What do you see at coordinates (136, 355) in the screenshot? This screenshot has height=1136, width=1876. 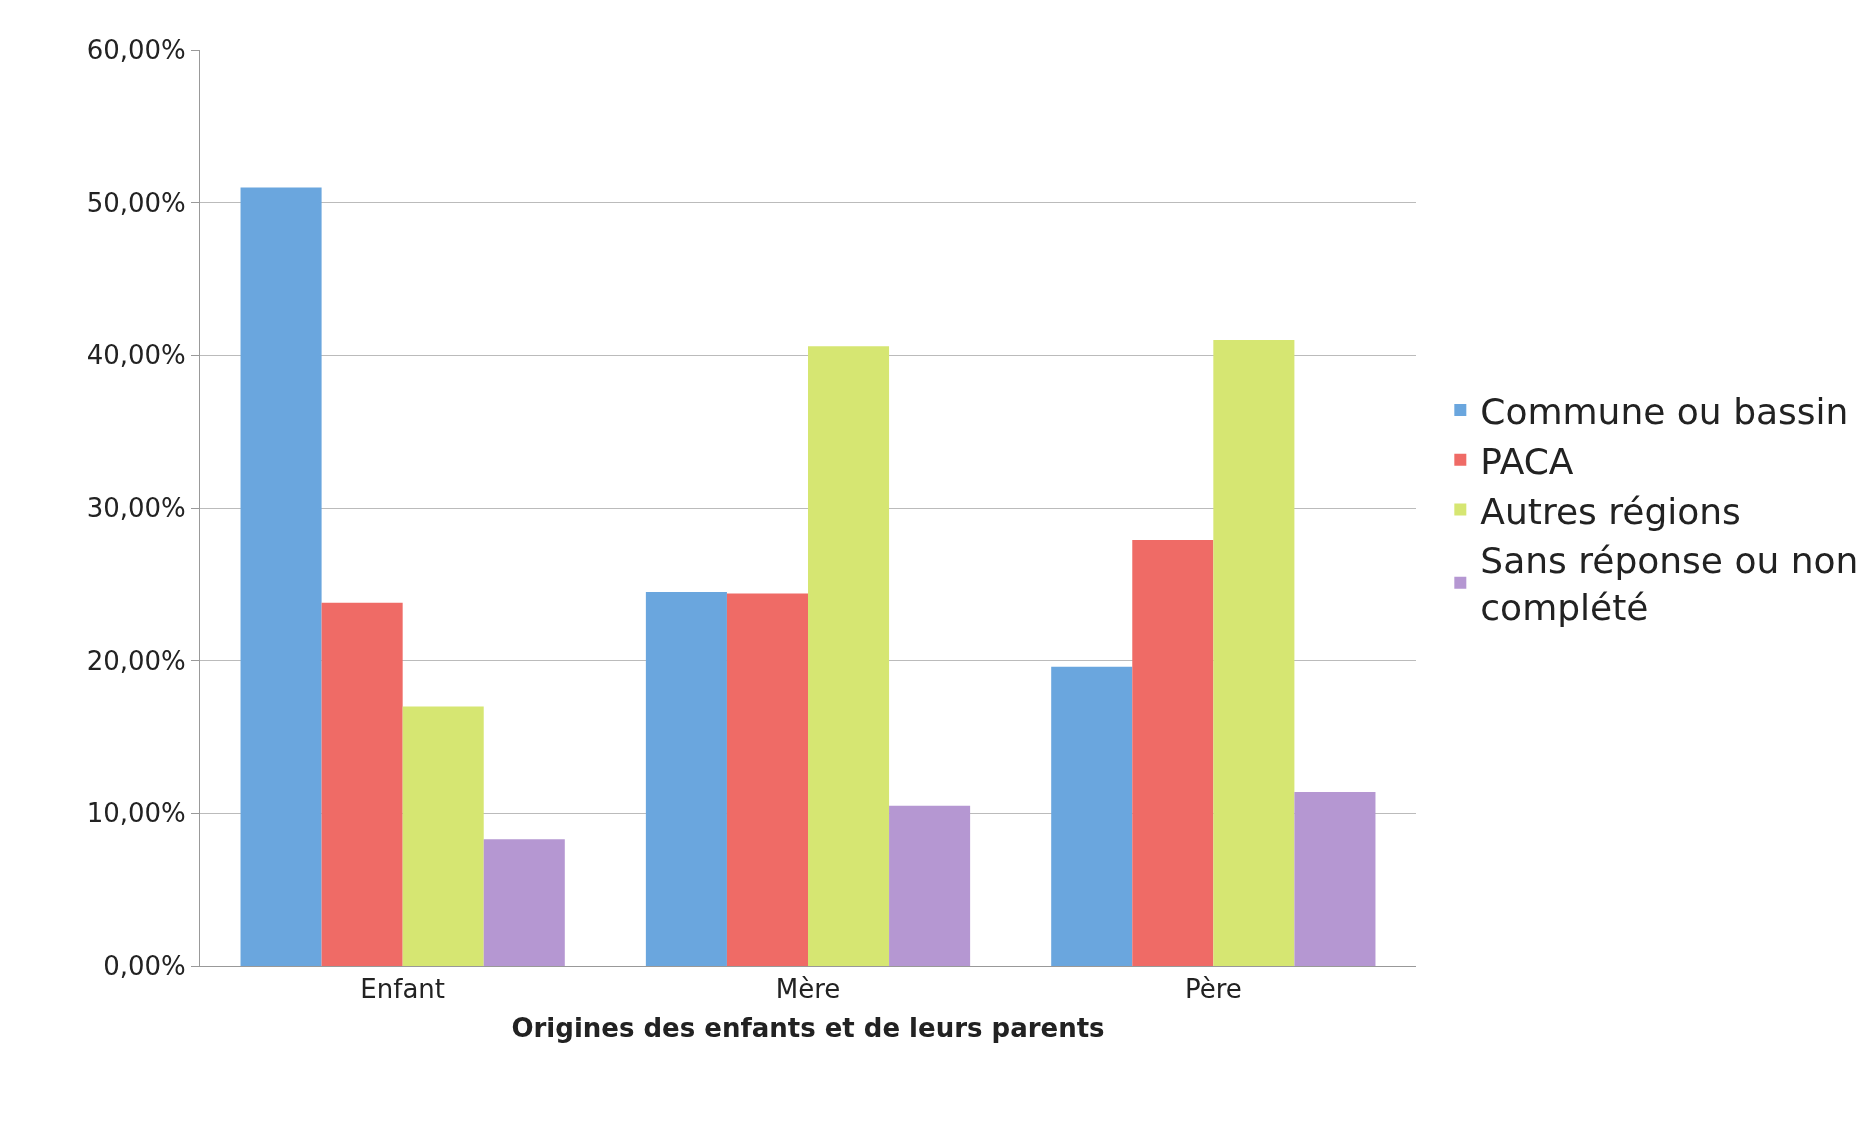 I see `y-tick-label: 40,00%` at bounding box center [136, 355].